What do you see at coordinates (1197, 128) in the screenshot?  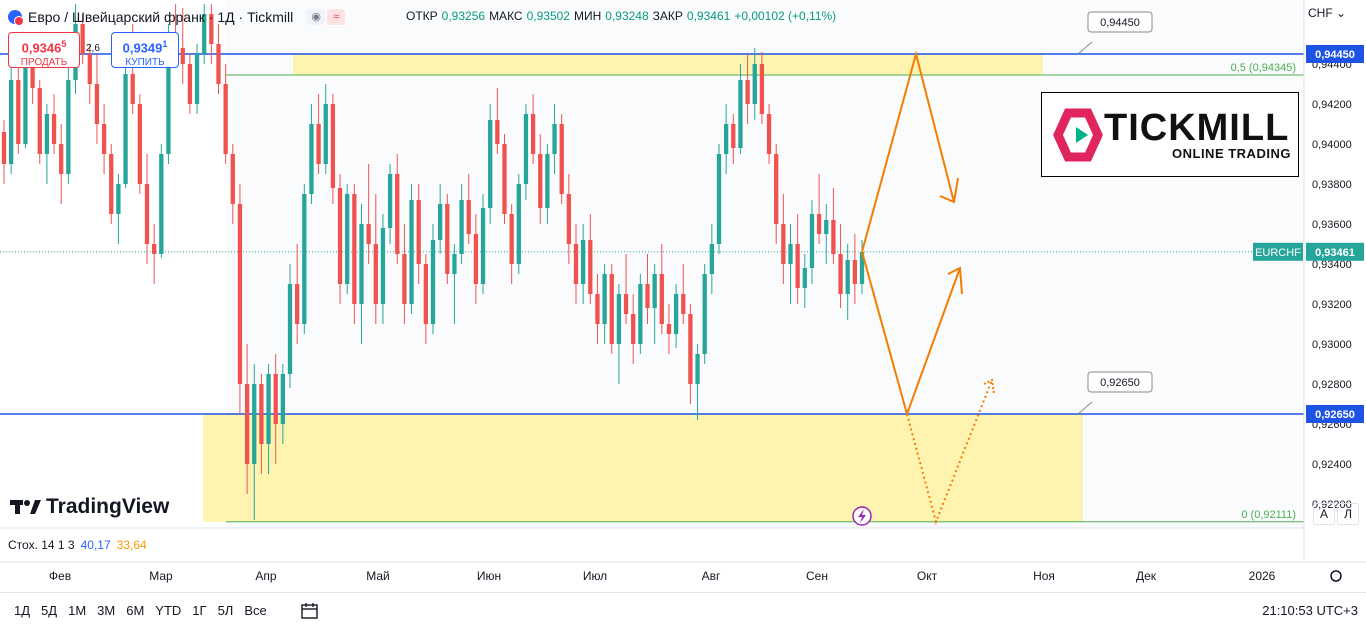 I see `logo-name: TICKMILL` at bounding box center [1197, 128].